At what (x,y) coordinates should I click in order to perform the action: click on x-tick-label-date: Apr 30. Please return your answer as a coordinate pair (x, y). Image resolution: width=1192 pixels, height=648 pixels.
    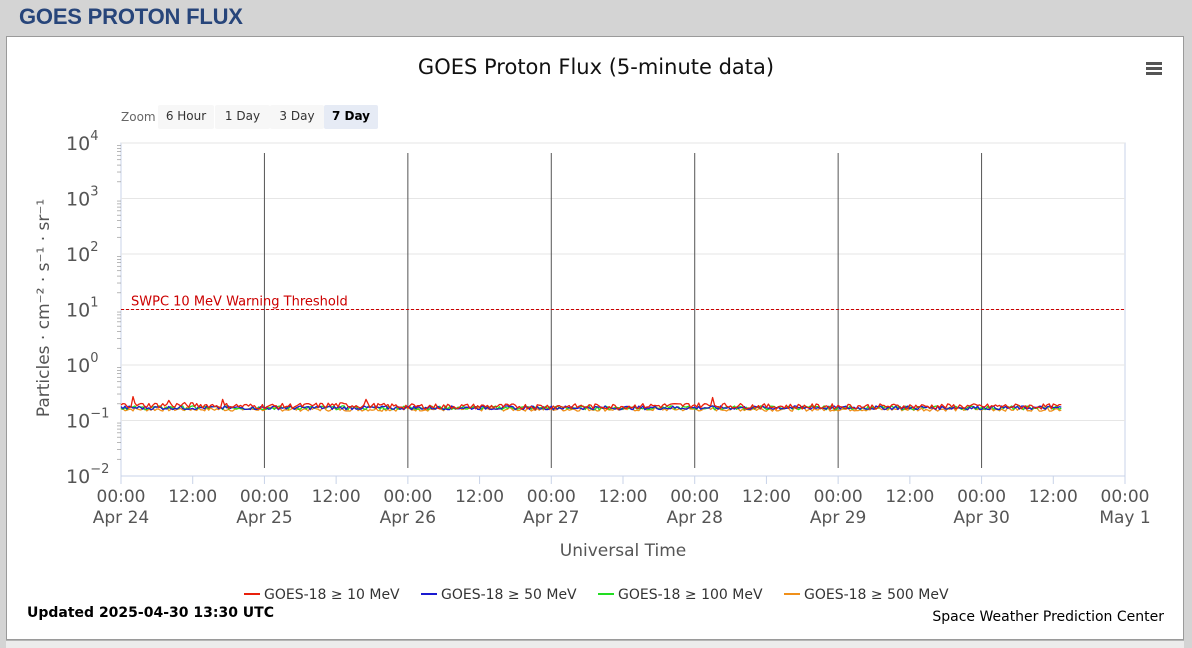
    Looking at the image, I should click on (981, 518).